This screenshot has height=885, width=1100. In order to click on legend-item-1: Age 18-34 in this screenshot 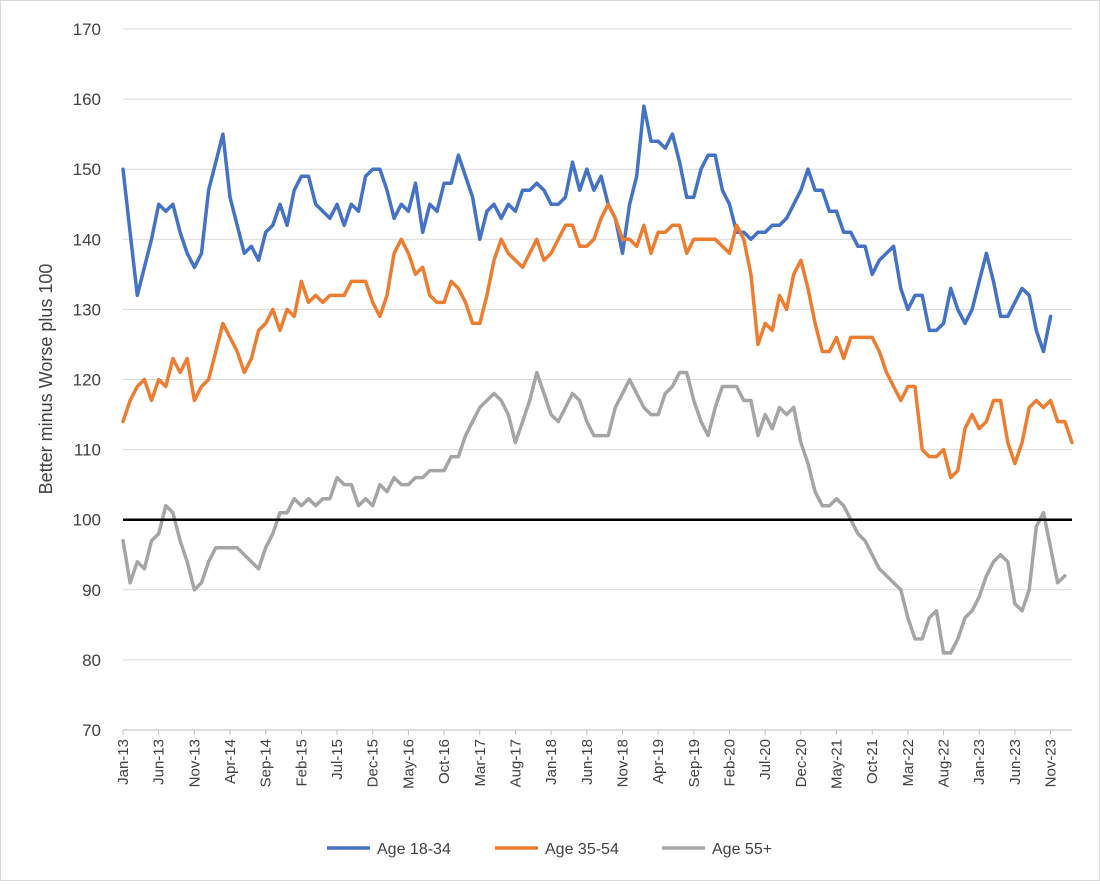, I will do `click(389, 849)`.